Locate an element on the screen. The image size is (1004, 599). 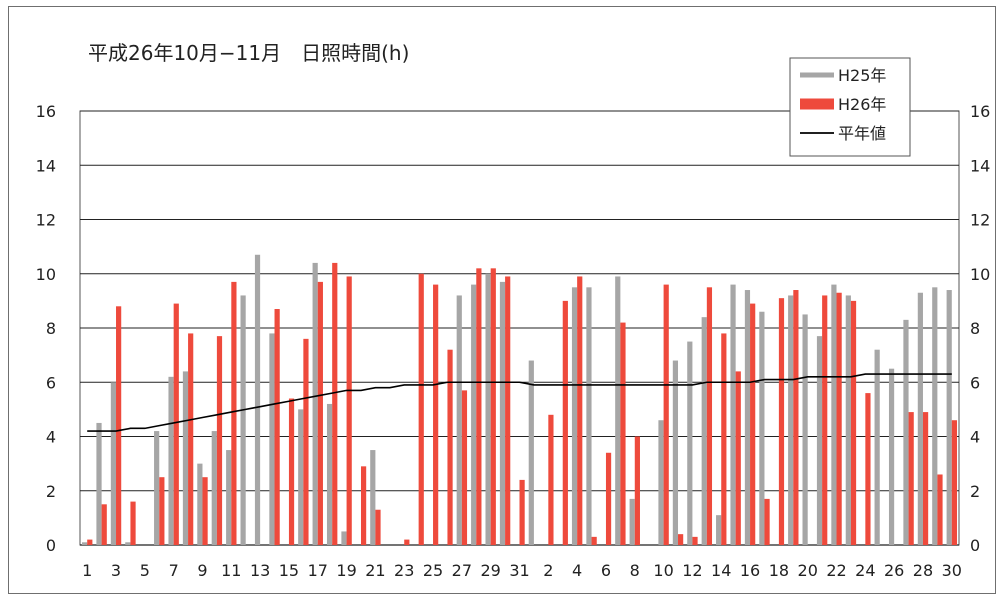
y-tick-label-right: 10 is located at coordinates (980, 274).